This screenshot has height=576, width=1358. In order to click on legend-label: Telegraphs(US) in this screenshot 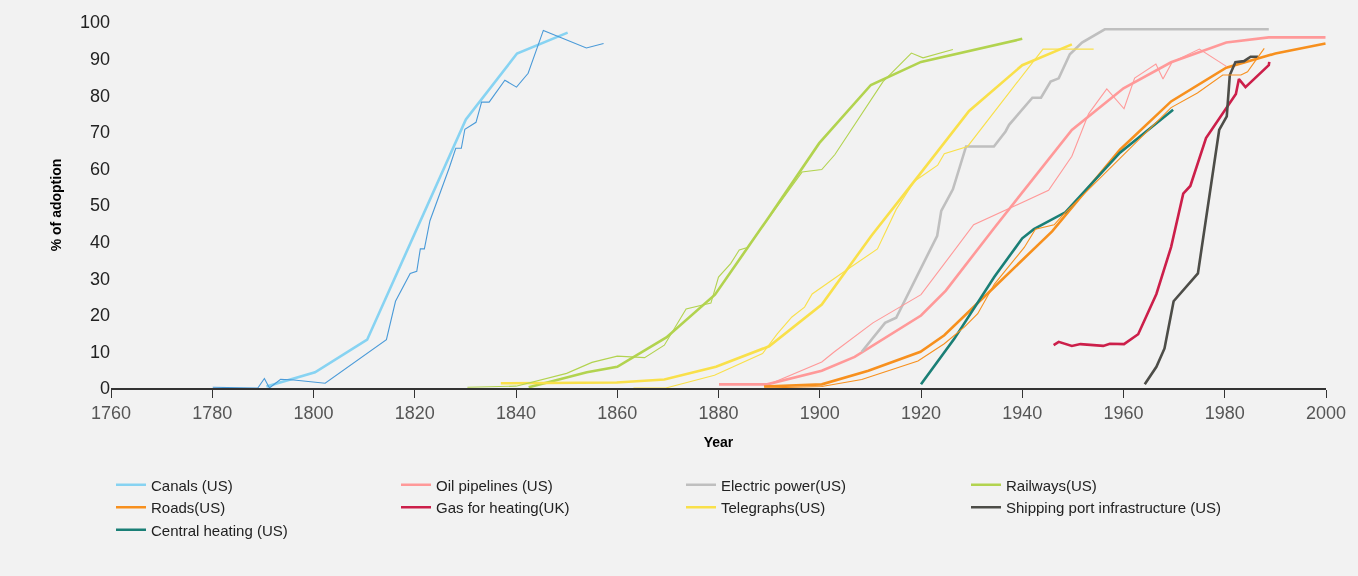, I will do `click(773, 508)`.